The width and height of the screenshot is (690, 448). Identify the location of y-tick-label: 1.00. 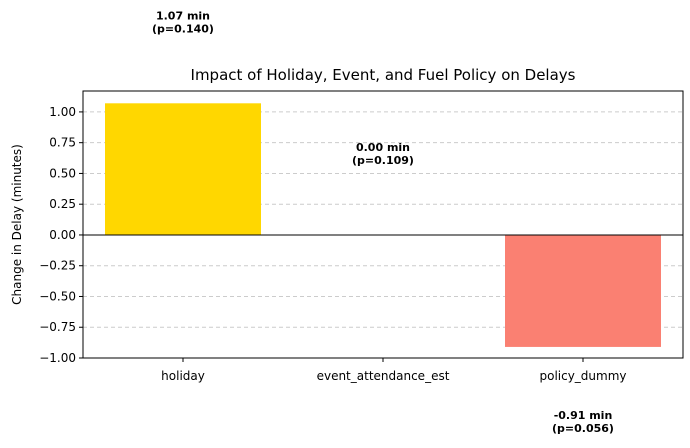
(62, 112).